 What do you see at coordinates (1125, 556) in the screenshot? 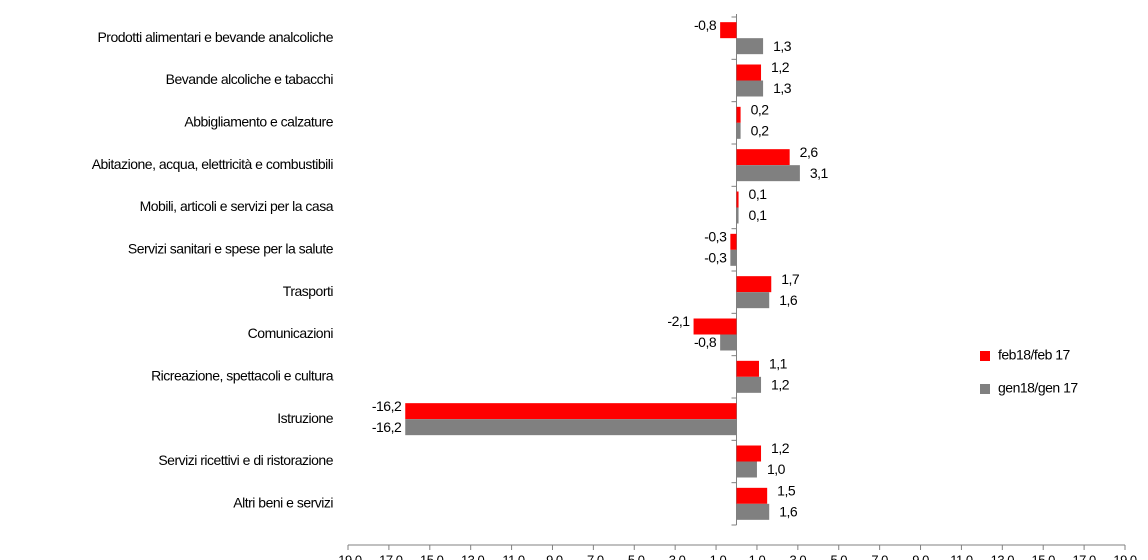
I see `x-tick-label: 19.0` at bounding box center [1125, 556].